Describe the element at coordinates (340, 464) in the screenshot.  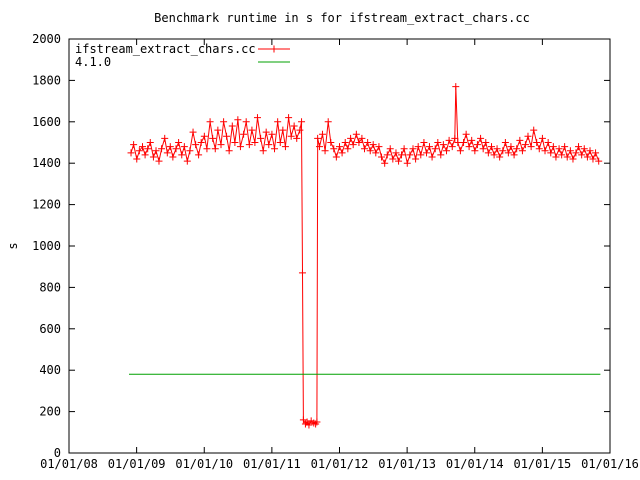
I see `x-tick-label: 01/01/12` at that location.